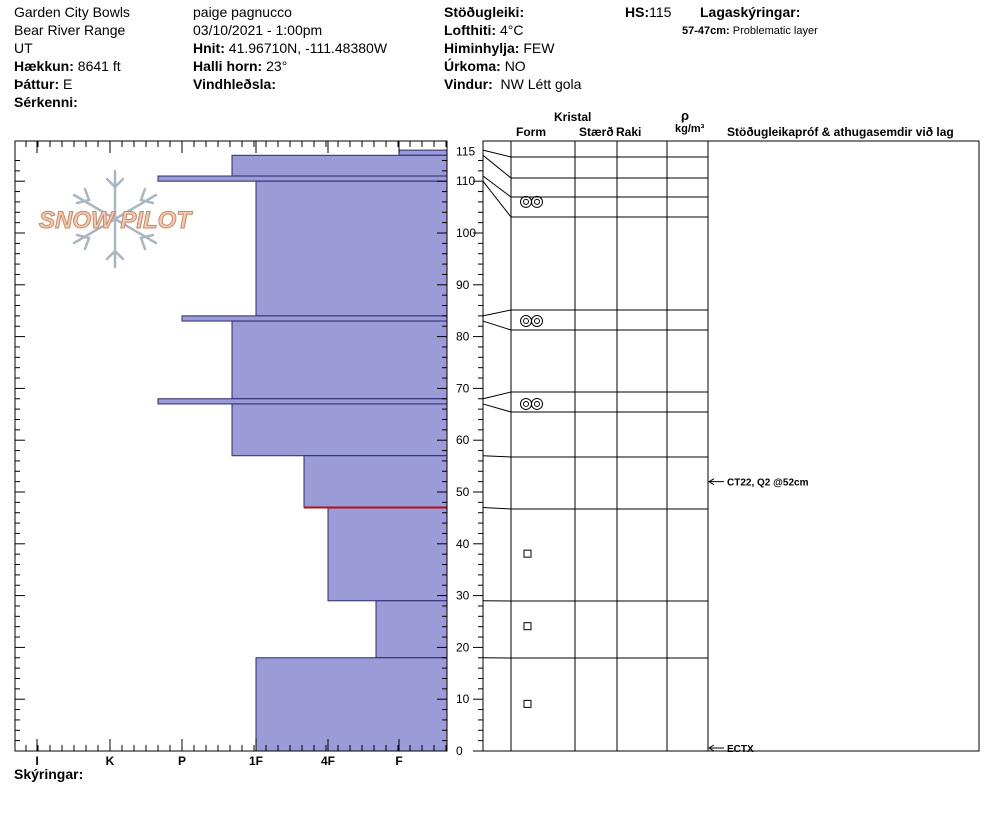 This screenshot has height=840, width=994. Describe the element at coordinates (70, 30) in the screenshot. I see `range-name: Bear River Range` at that location.